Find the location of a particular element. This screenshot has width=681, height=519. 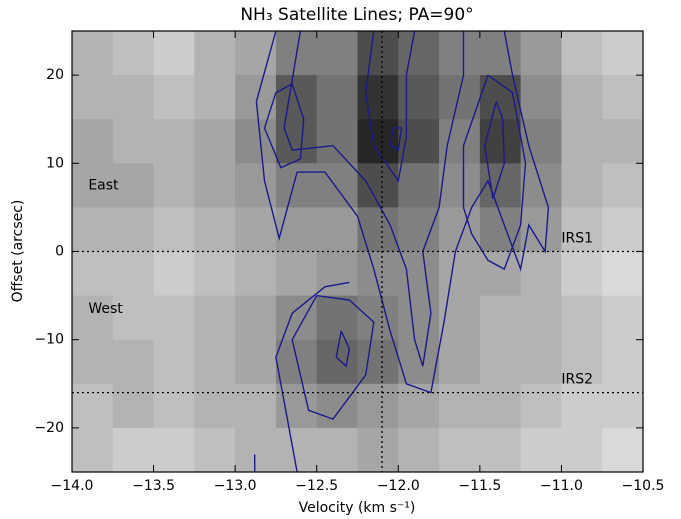

x-tick-label: −13.0 is located at coordinates (235, 486).